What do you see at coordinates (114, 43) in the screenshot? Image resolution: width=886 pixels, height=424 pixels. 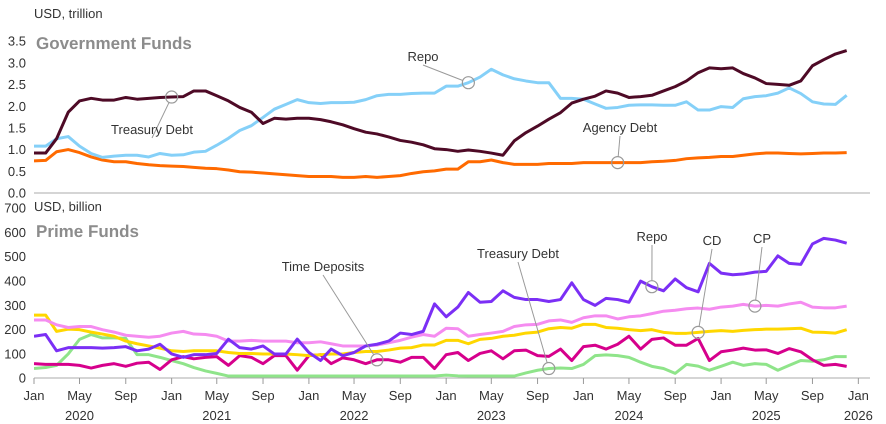 I see `chart-title: Government Funds` at bounding box center [114, 43].